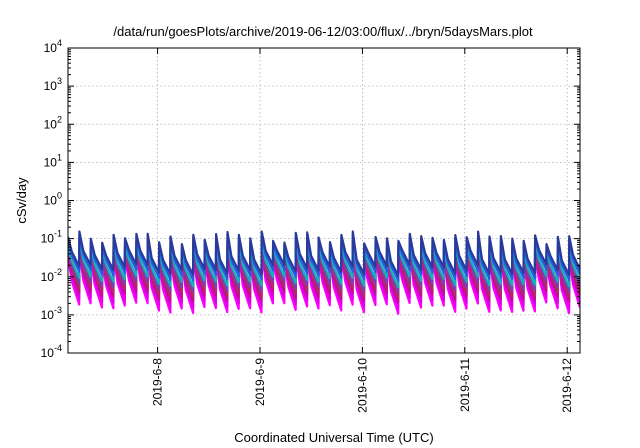 This screenshot has width=640, height=448. Describe the element at coordinates (53, 199) in the screenshot. I see `y-tick-label: 10⁰` at that location.